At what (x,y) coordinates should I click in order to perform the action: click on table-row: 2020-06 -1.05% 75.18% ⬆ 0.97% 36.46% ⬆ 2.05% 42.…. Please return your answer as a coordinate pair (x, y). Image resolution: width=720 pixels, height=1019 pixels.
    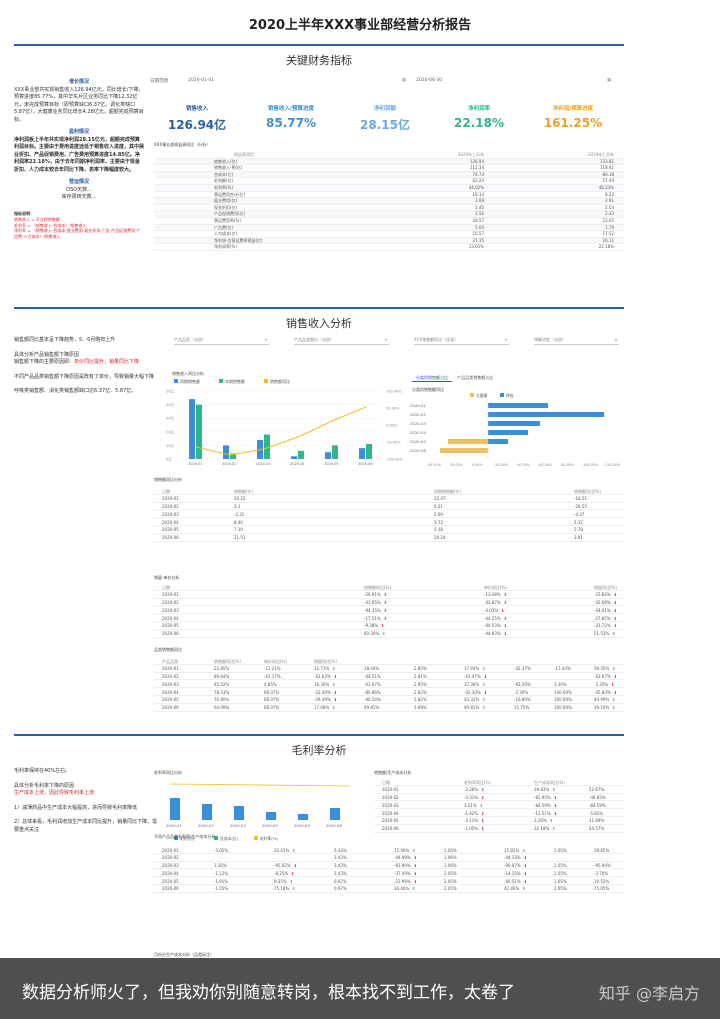
    Looking at the image, I should click on (389, 889).